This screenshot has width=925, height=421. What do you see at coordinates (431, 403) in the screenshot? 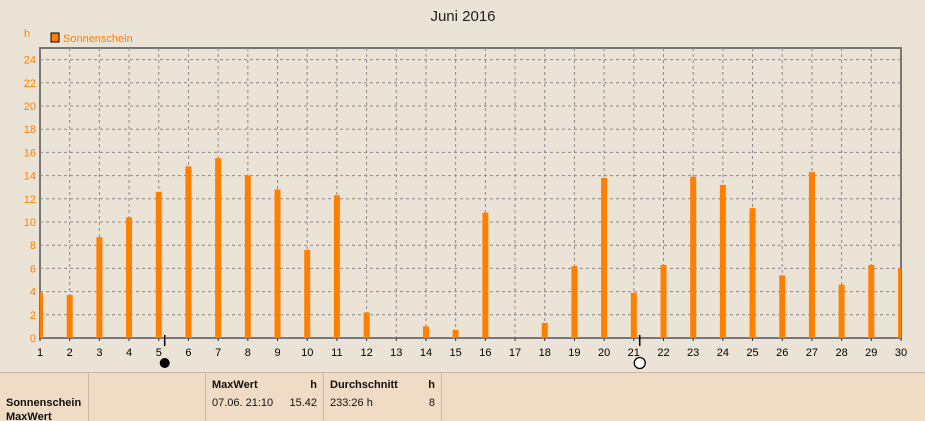
I see `avg-count: 8` at bounding box center [431, 403].